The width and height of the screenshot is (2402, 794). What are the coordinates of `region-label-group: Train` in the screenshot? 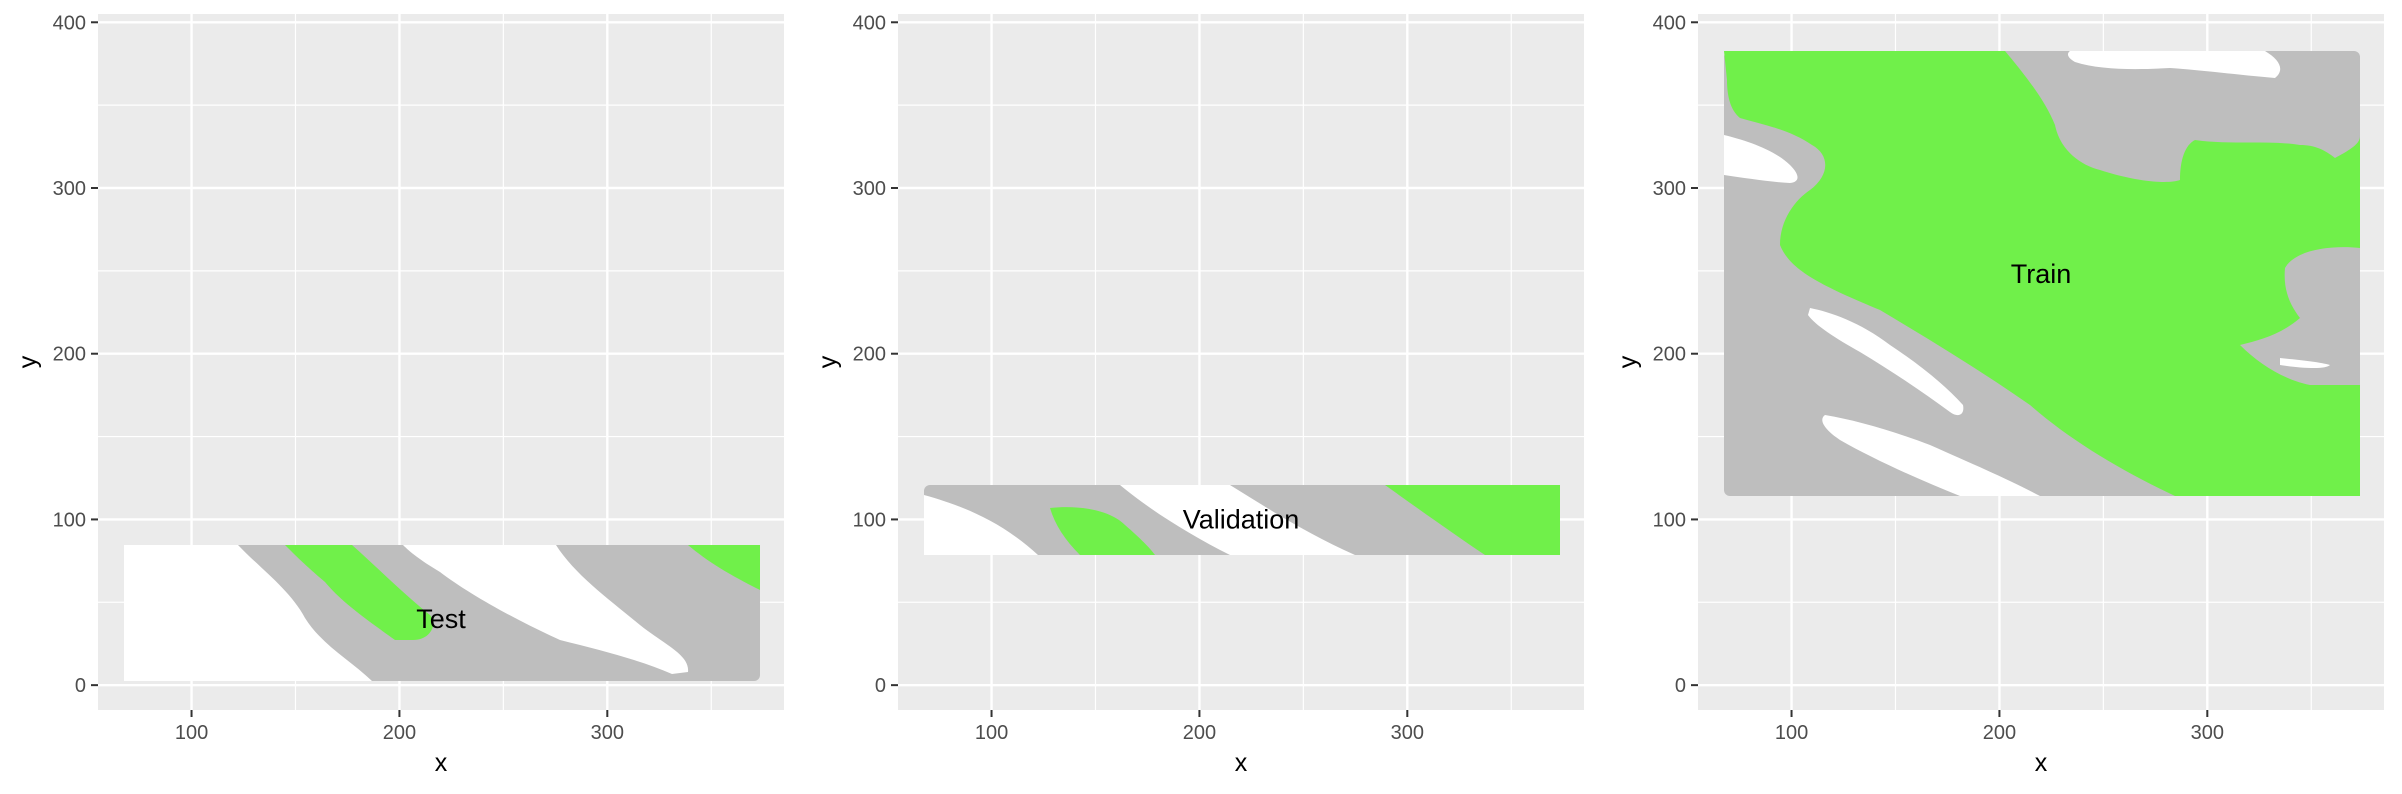 It's located at (2041, 274).